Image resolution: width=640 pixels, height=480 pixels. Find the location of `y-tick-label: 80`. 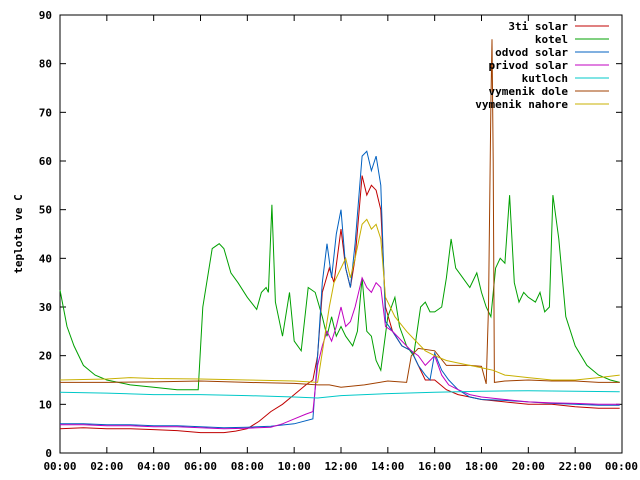

y-tick-label: 80 is located at coordinates (45, 64).